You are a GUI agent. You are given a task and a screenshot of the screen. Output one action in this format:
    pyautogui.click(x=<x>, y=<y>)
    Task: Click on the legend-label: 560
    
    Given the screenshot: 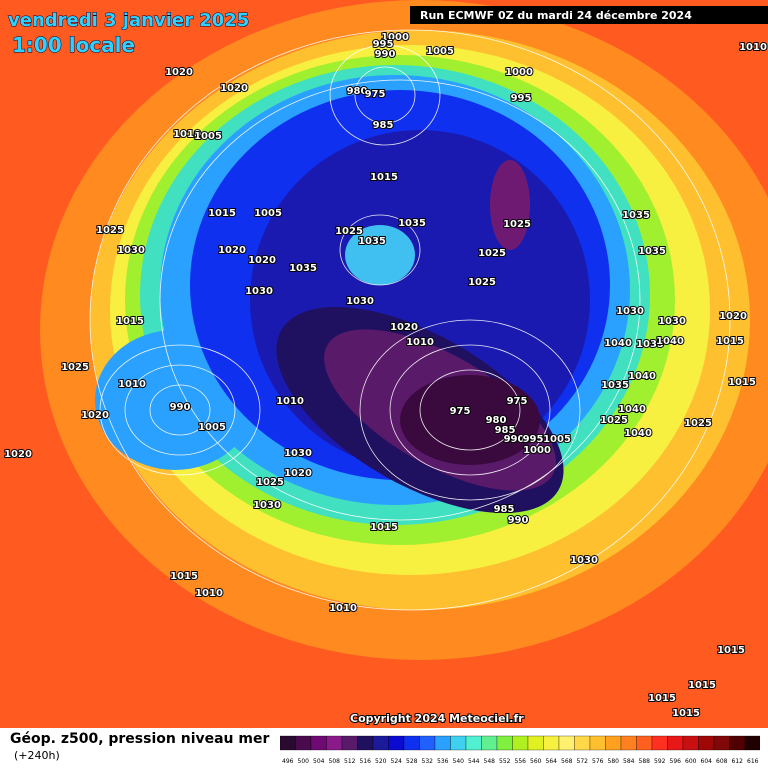 What is the action you would take?
    pyautogui.click(x=536, y=761)
    